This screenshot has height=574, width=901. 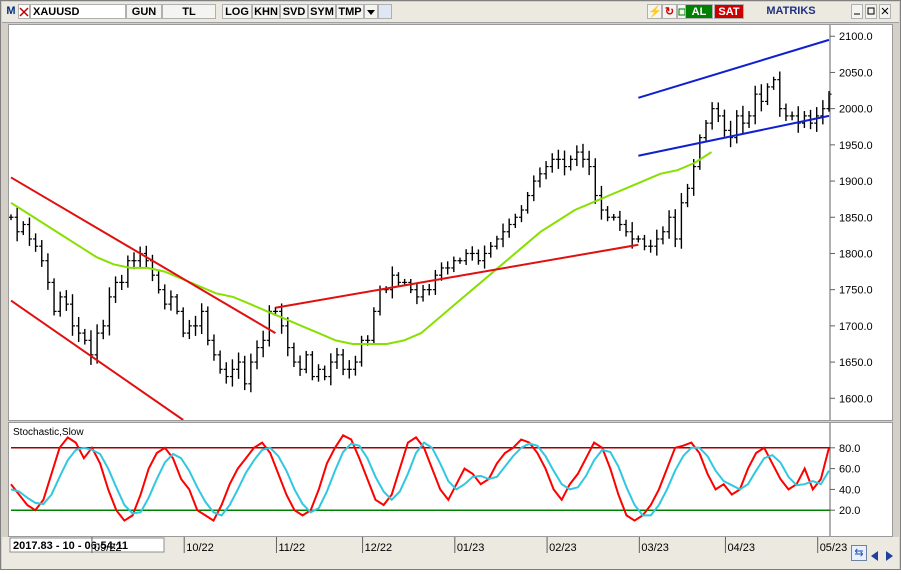 What do you see at coordinates (871, 11) in the screenshot?
I see `maximize-icon` at bounding box center [871, 11].